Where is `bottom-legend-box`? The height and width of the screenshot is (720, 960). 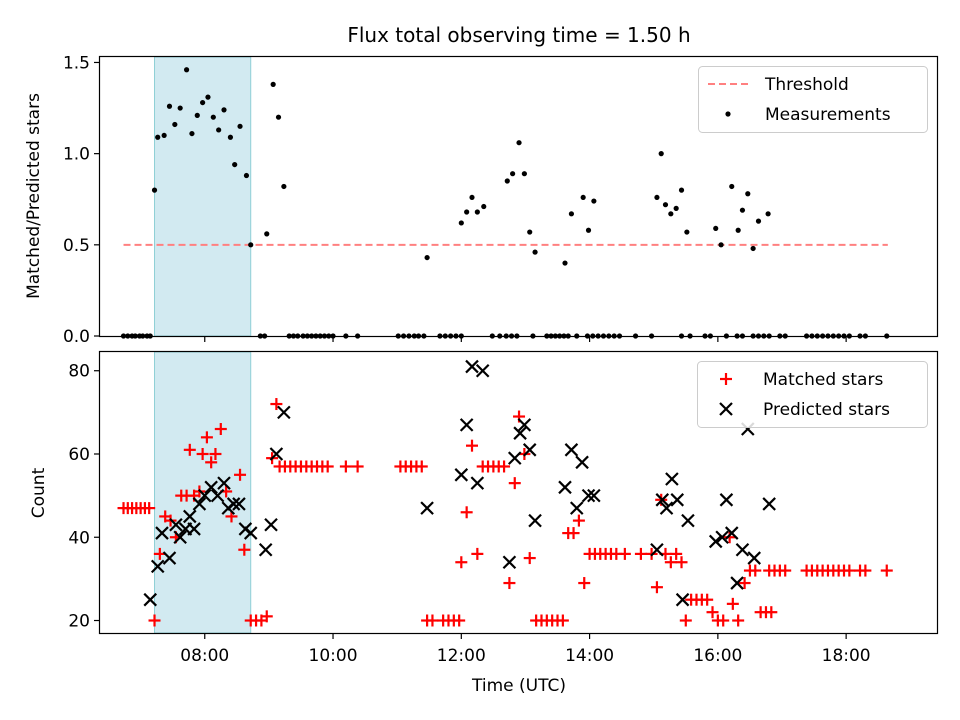
bottom-legend-box is located at coordinates (812, 394).